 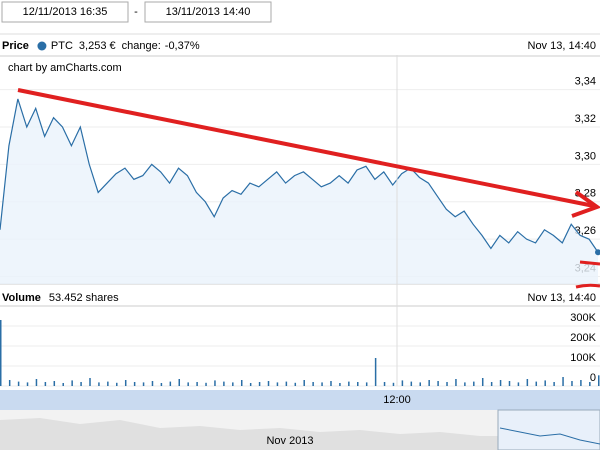 I want to click on y-tick-label: 100K, so click(x=583, y=358).